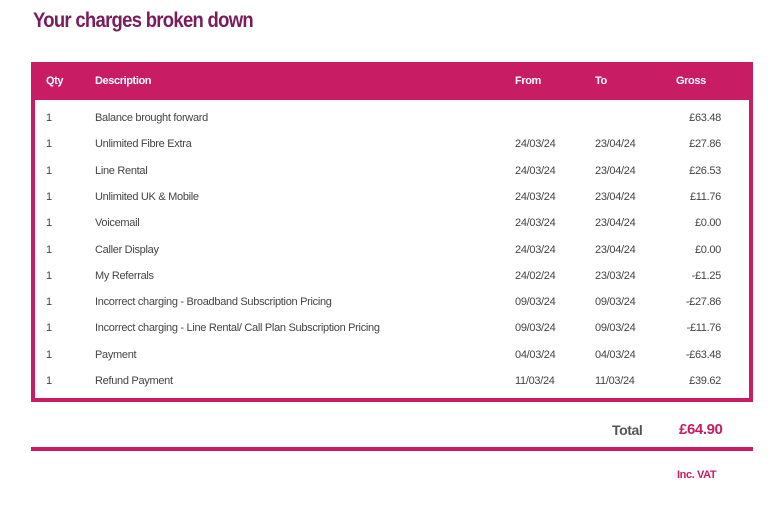 This screenshot has width=771, height=505. I want to click on cell-description: My Referrals, so click(124, 275).